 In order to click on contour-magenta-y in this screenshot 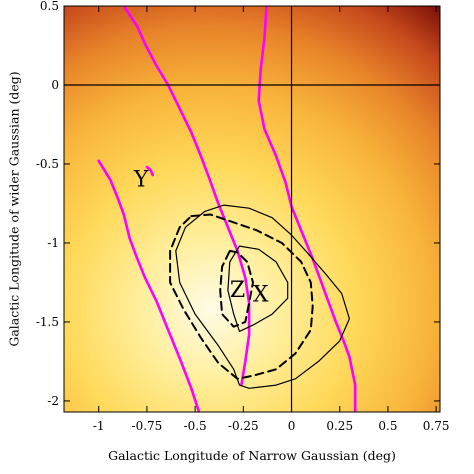, I will do `click(149, 171)`.